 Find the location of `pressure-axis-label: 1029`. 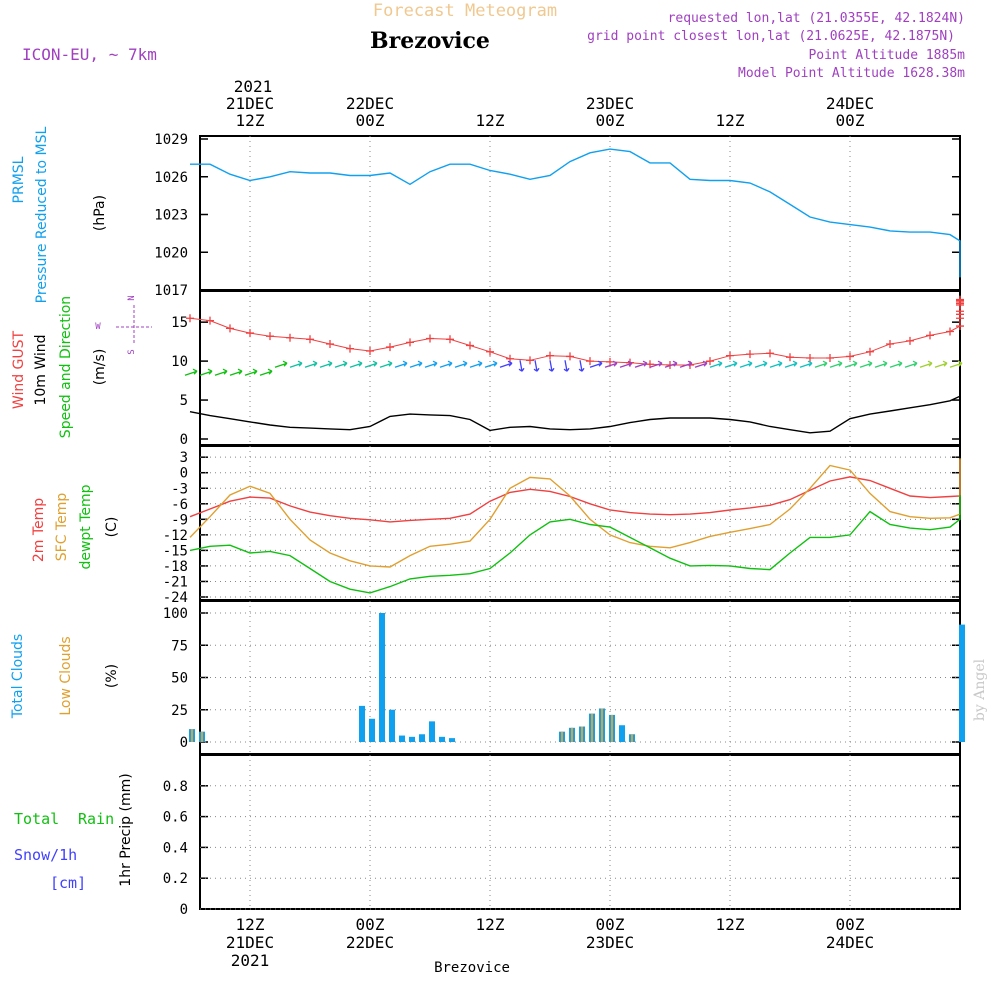

pressure-axis-label: 1029 is located at coordinates (171, 140).